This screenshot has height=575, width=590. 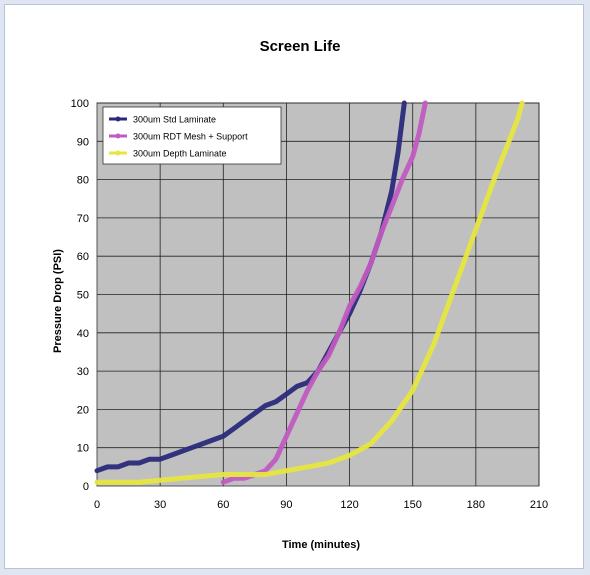 I want to click on x-tick-label: 120, so click(x=349, y=505).